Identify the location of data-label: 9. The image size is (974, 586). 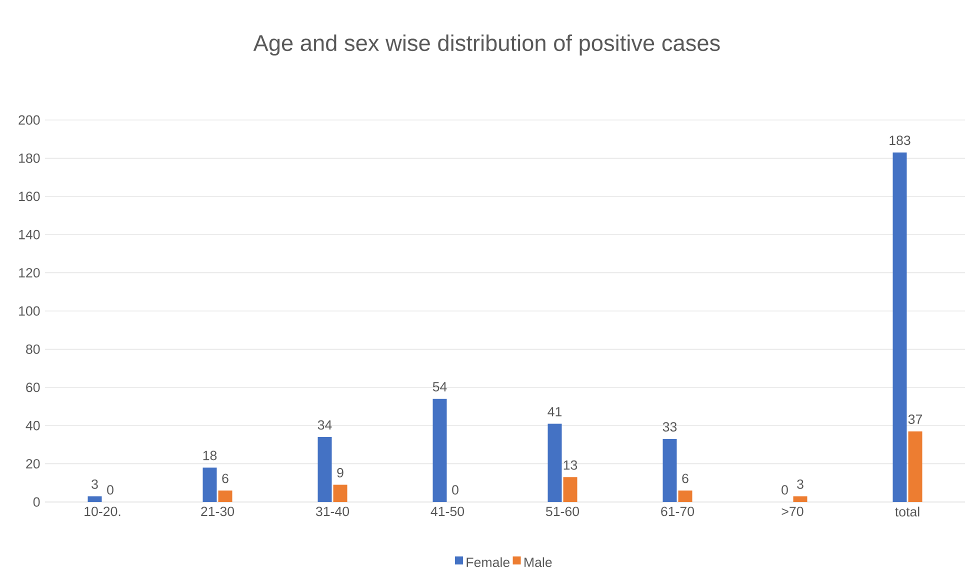
(340, 473).